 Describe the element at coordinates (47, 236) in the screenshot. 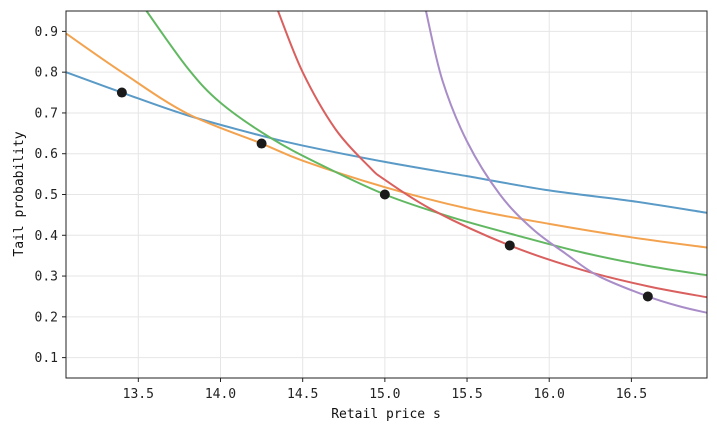

I see `y-tick-label: 0.4` at that location.